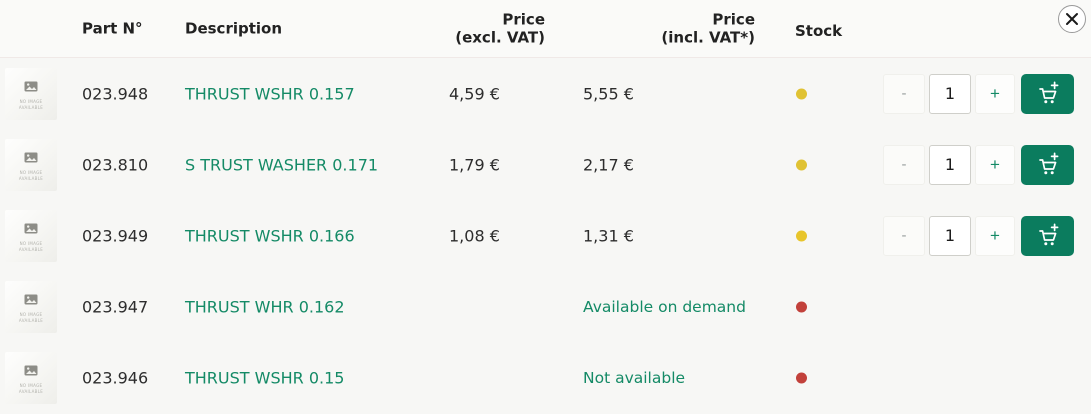 The image size is (1091, 414). What do you see at coordinates (115, 165) in the screenshot?
I see `part-number: 023.810` at bounding box center [115, 165].